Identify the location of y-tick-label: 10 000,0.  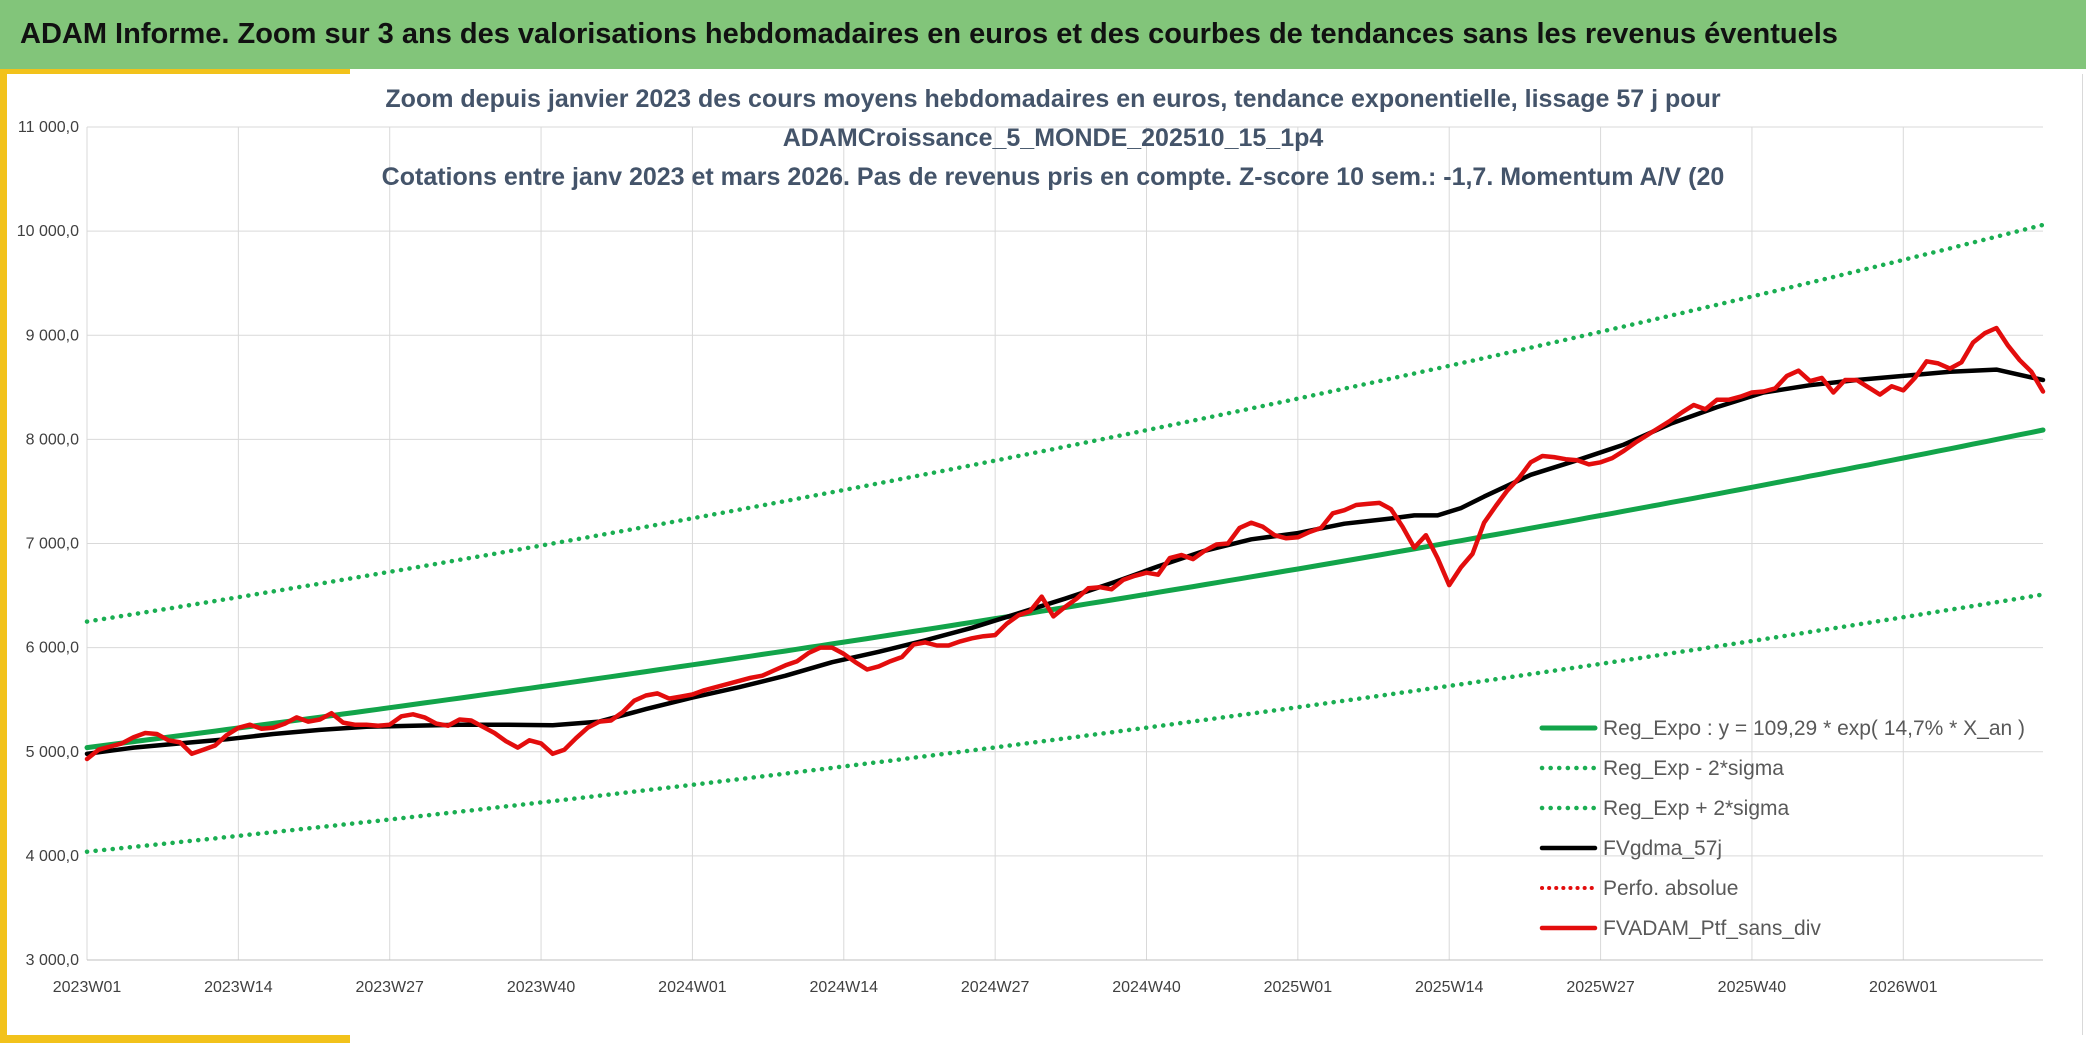
(48, 231).